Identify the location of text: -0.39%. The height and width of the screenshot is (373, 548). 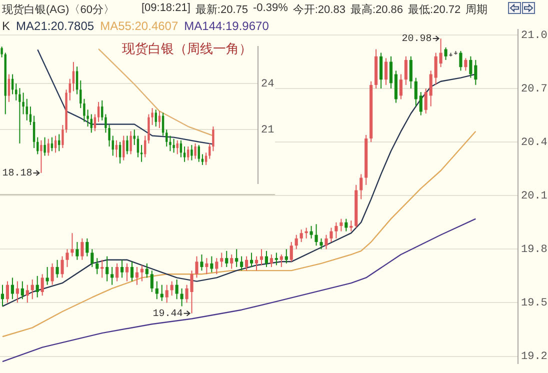
(270, 9).